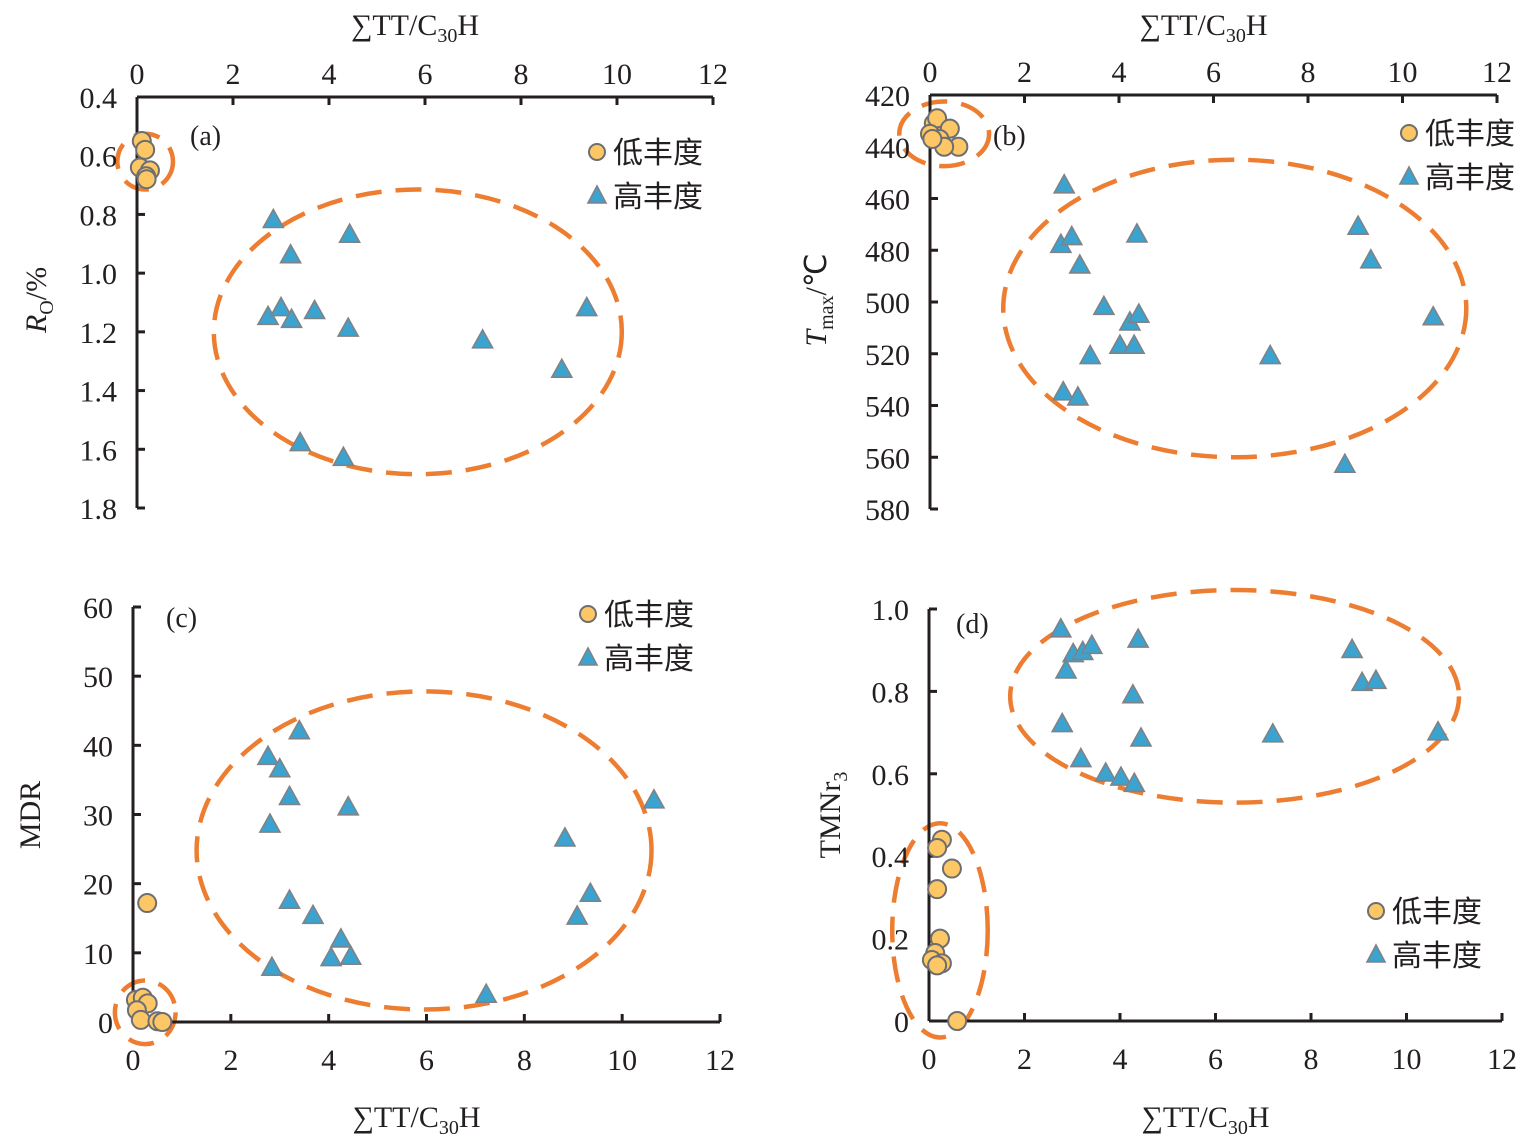 This screenshot has height=1142, width=1535. I want to click on y-axis-title-sub: 3, so click(841, 777).